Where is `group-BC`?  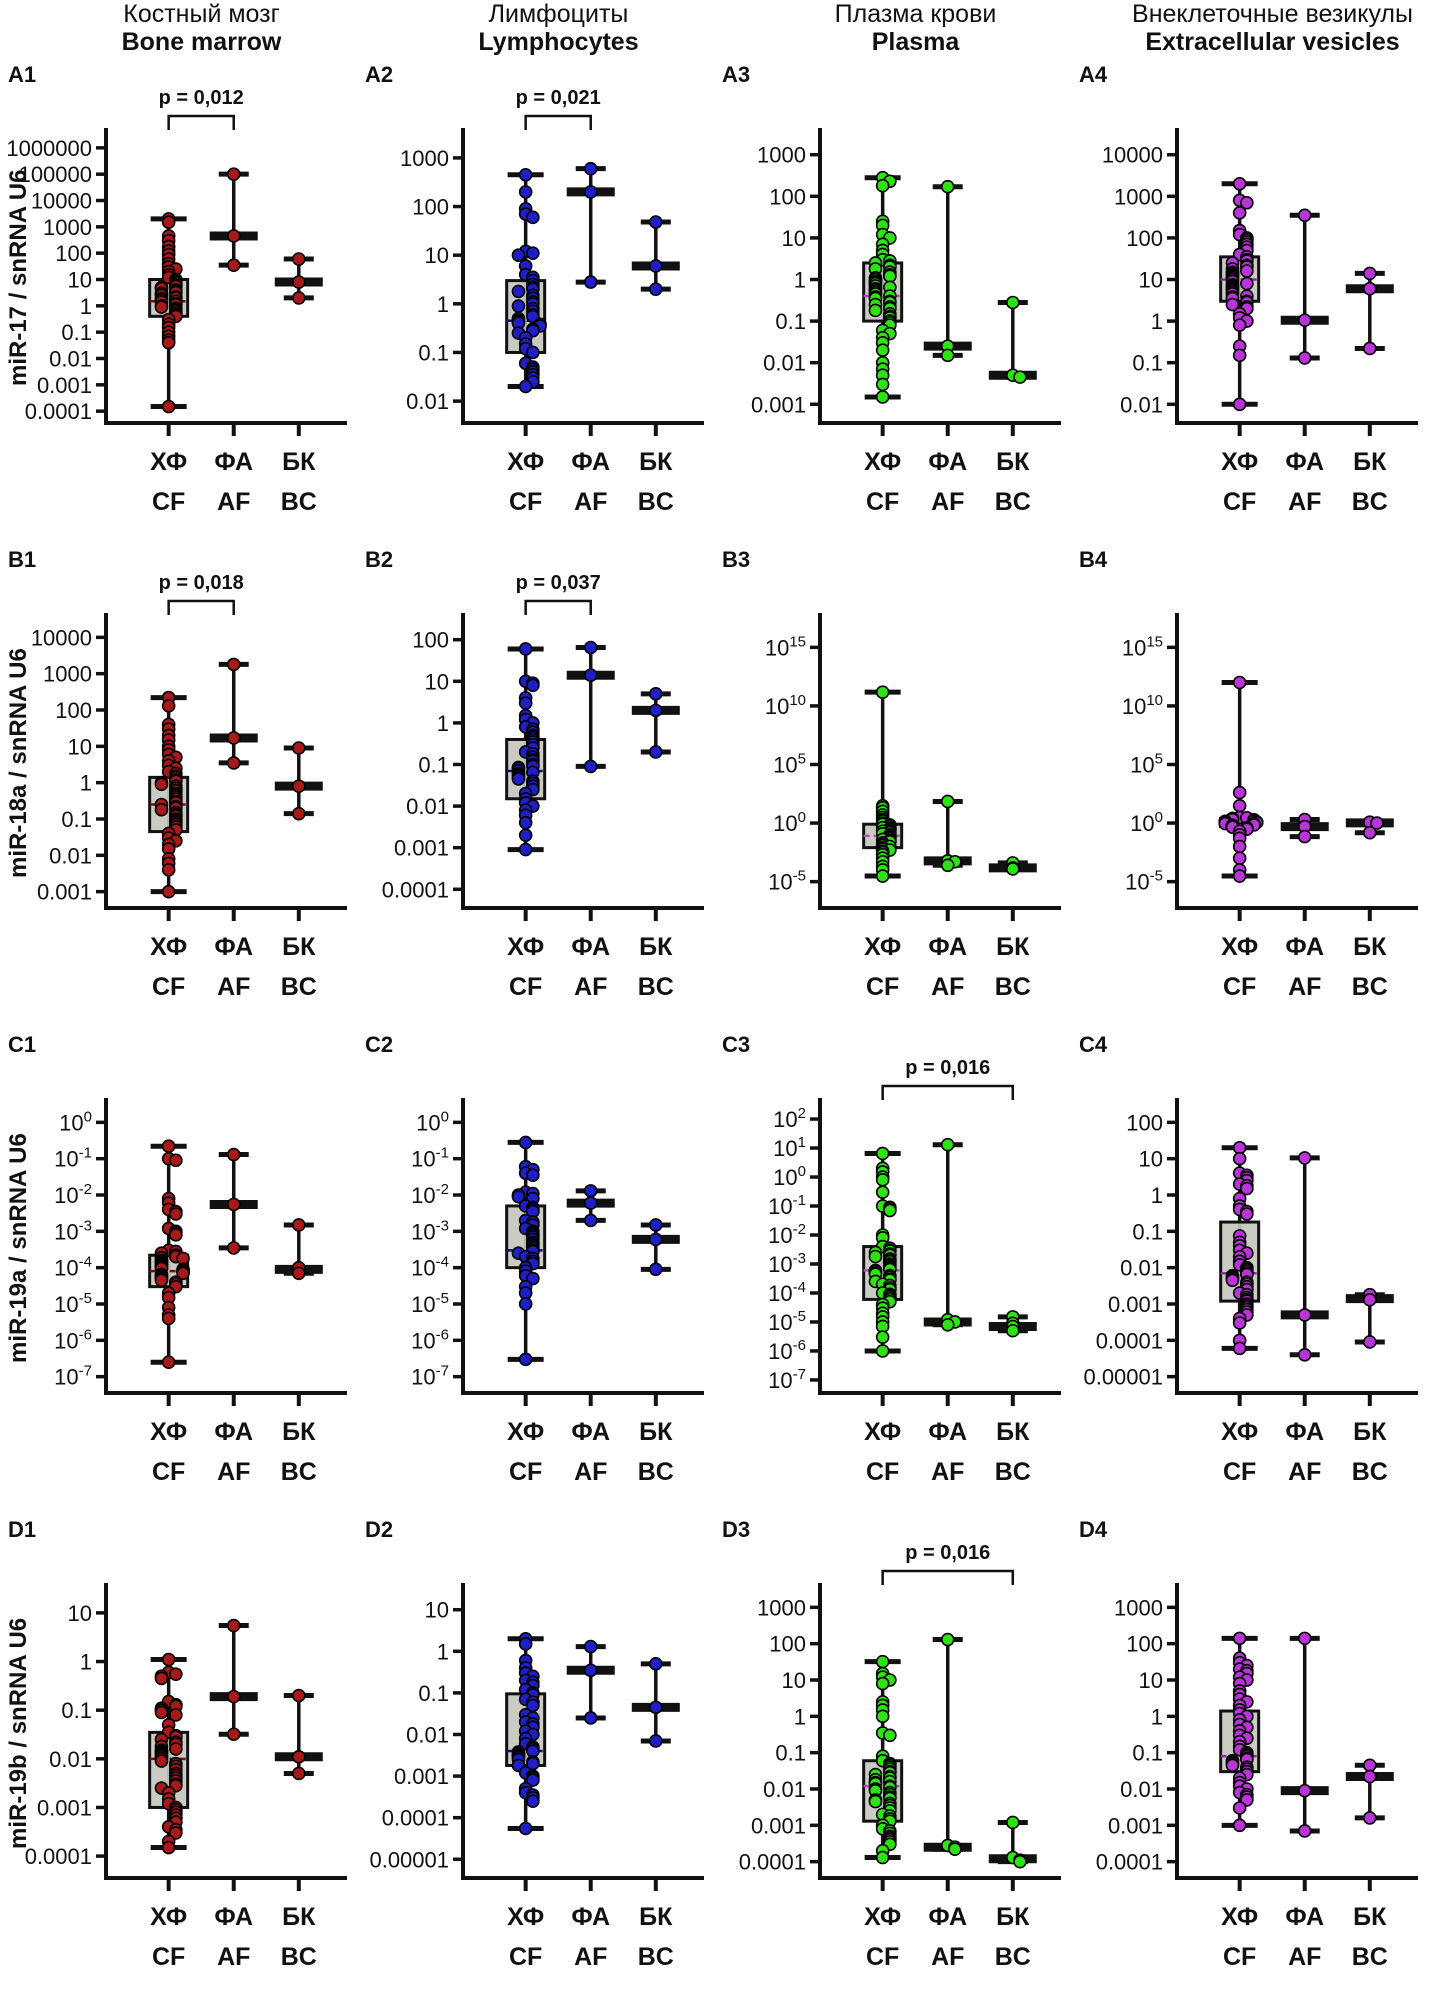
group-BC is located at coordinates (1369, 827).